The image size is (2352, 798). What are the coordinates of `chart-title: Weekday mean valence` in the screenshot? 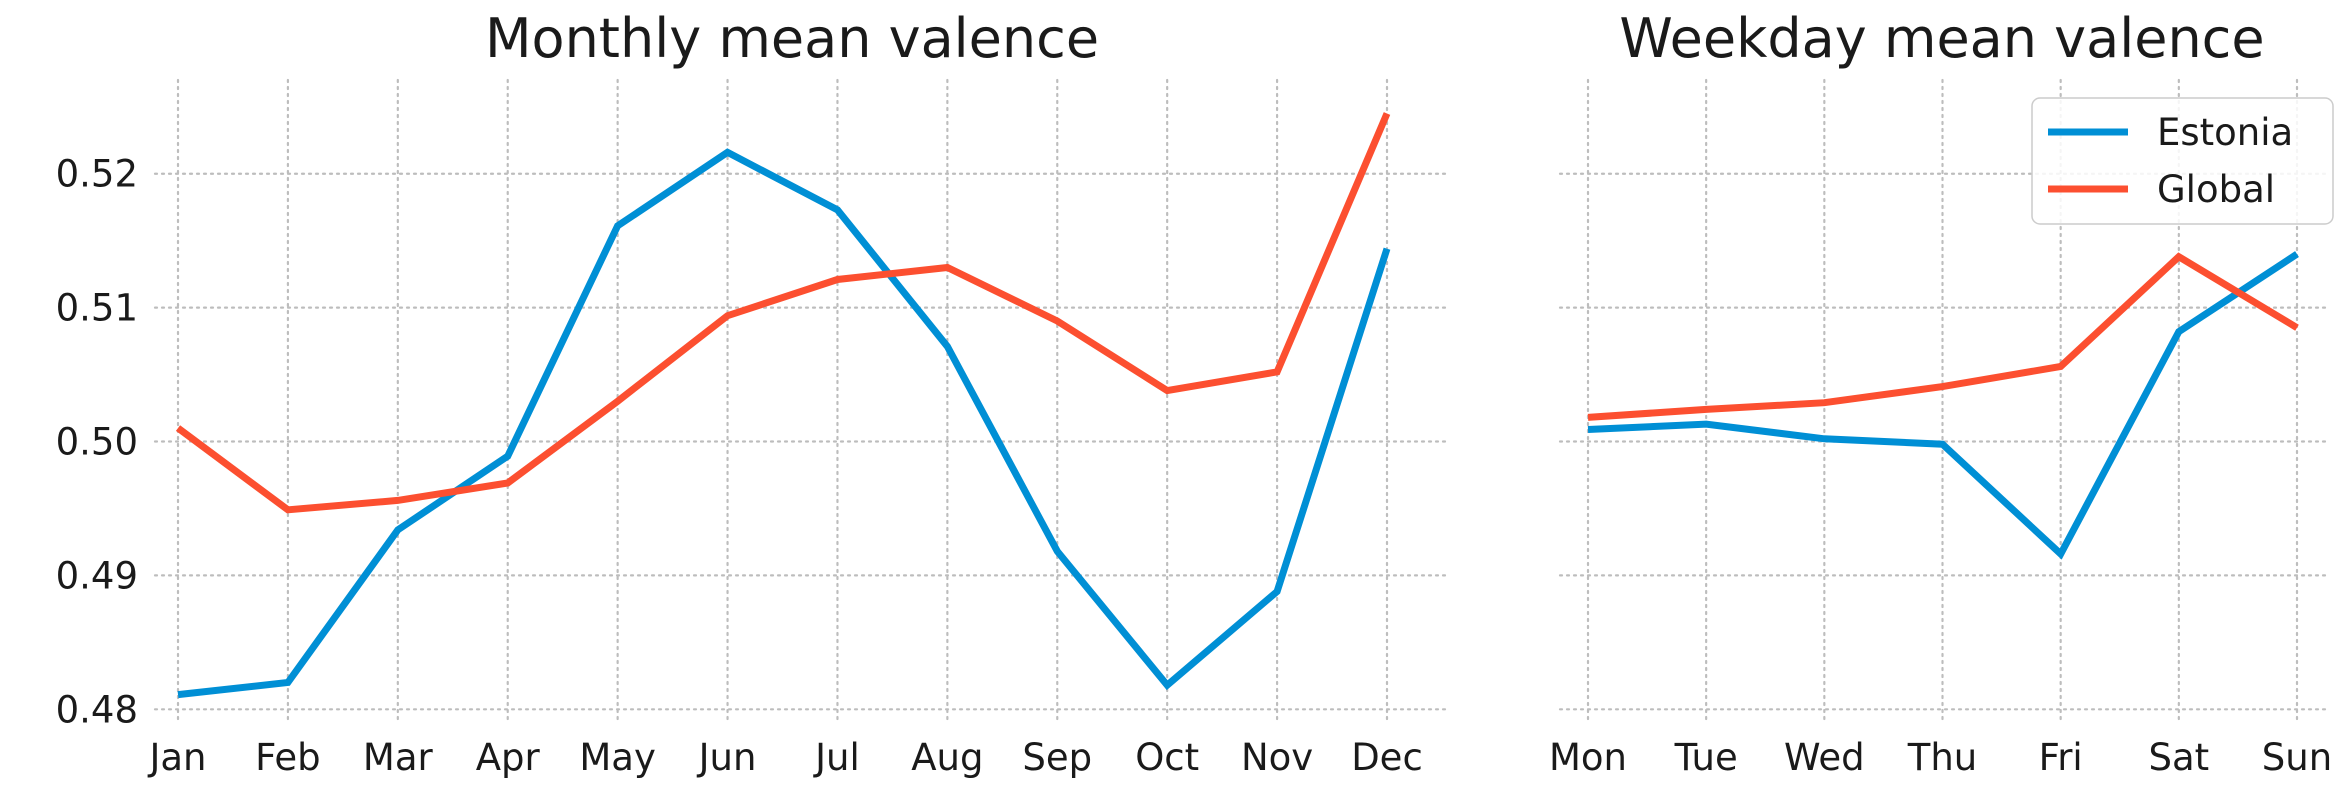 It's located at (1941, 38).